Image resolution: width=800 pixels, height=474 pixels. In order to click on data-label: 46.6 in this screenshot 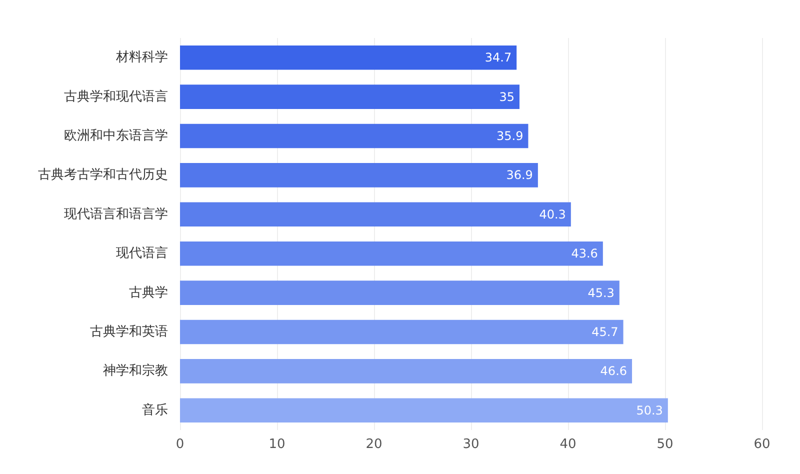, I will do `click(614, 371)`.